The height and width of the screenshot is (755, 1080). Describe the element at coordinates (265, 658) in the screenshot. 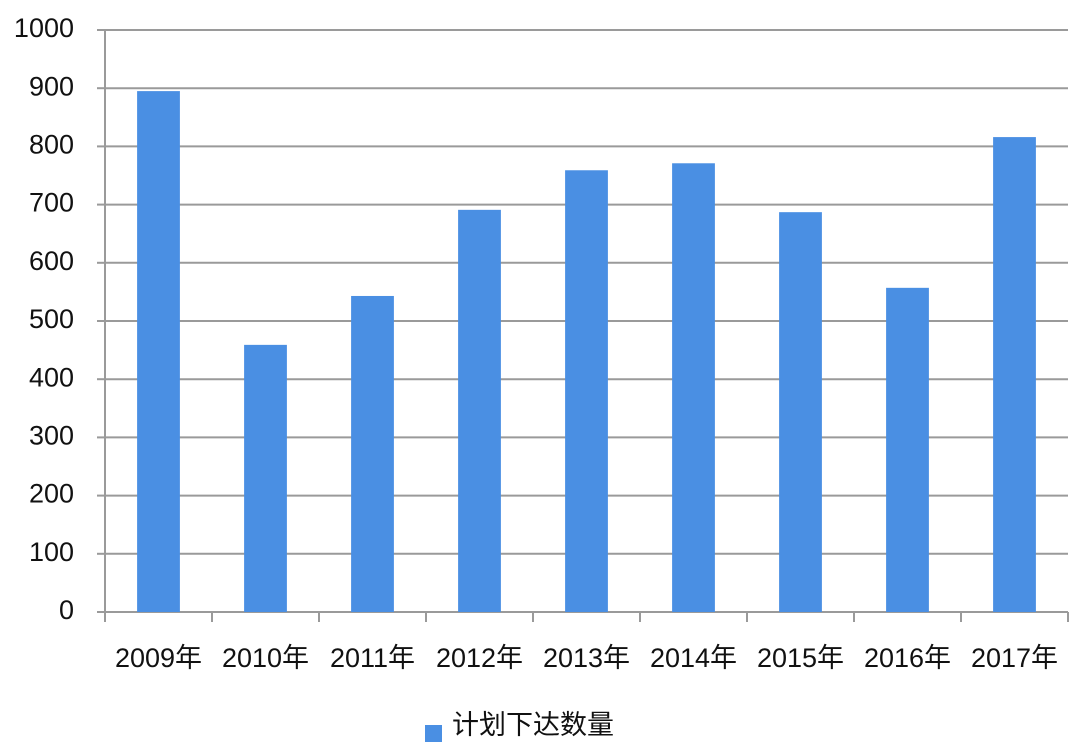

I see `x-tick-label: 2010年` at that location.